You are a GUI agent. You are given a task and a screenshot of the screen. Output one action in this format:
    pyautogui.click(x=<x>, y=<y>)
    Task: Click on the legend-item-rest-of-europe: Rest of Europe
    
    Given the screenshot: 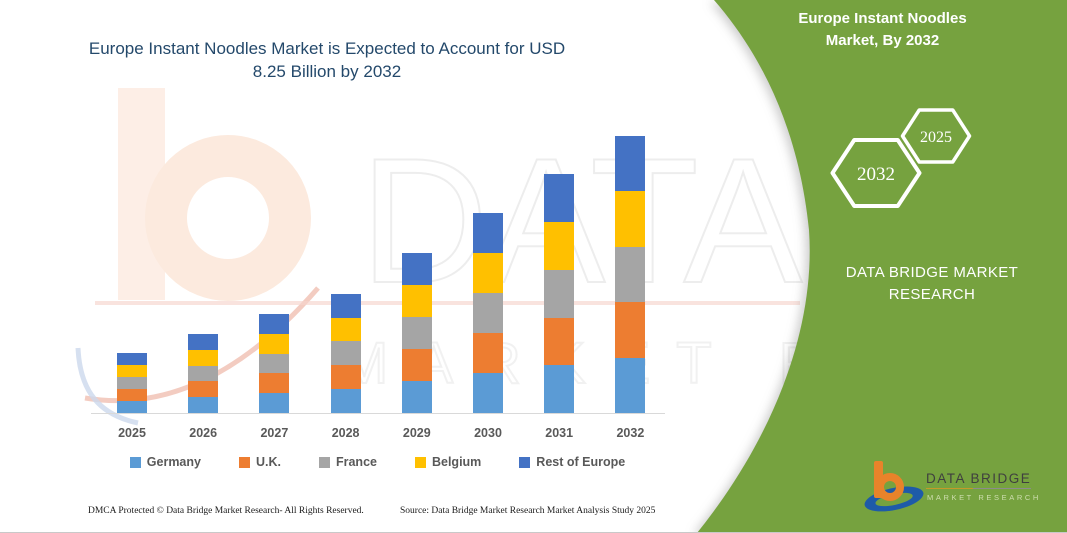 What is the action you would take?
    pyautogui.click(x=572, y=462)
    